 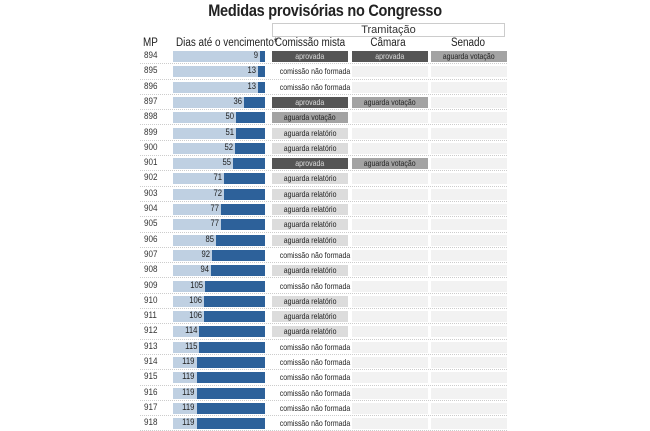 What do you see at coordinates (191, 330) in the screenshot?
I see `days-label: 114` at bounding box center [191, 330].